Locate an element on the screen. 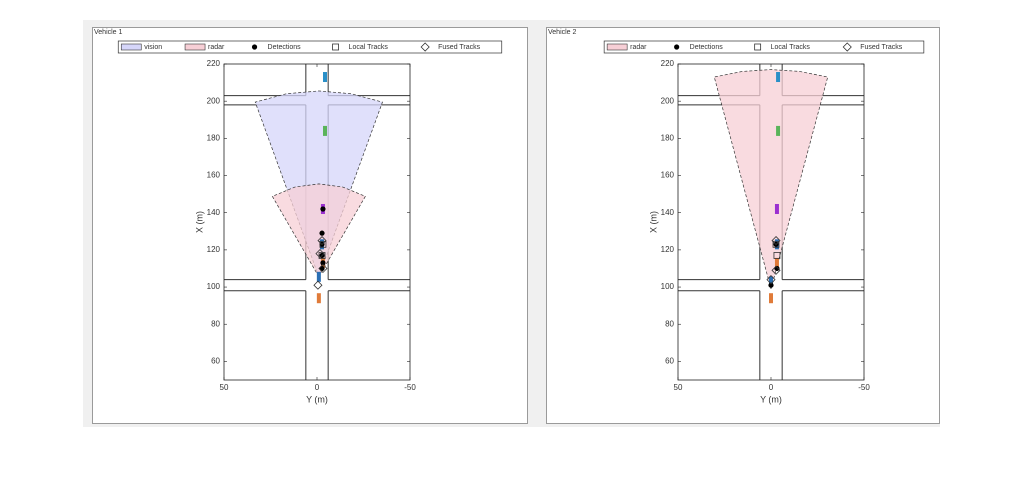 This screenshot has width=1024, height=485. panel-title: Vehicle 2 is located at coordinates (562, 32).